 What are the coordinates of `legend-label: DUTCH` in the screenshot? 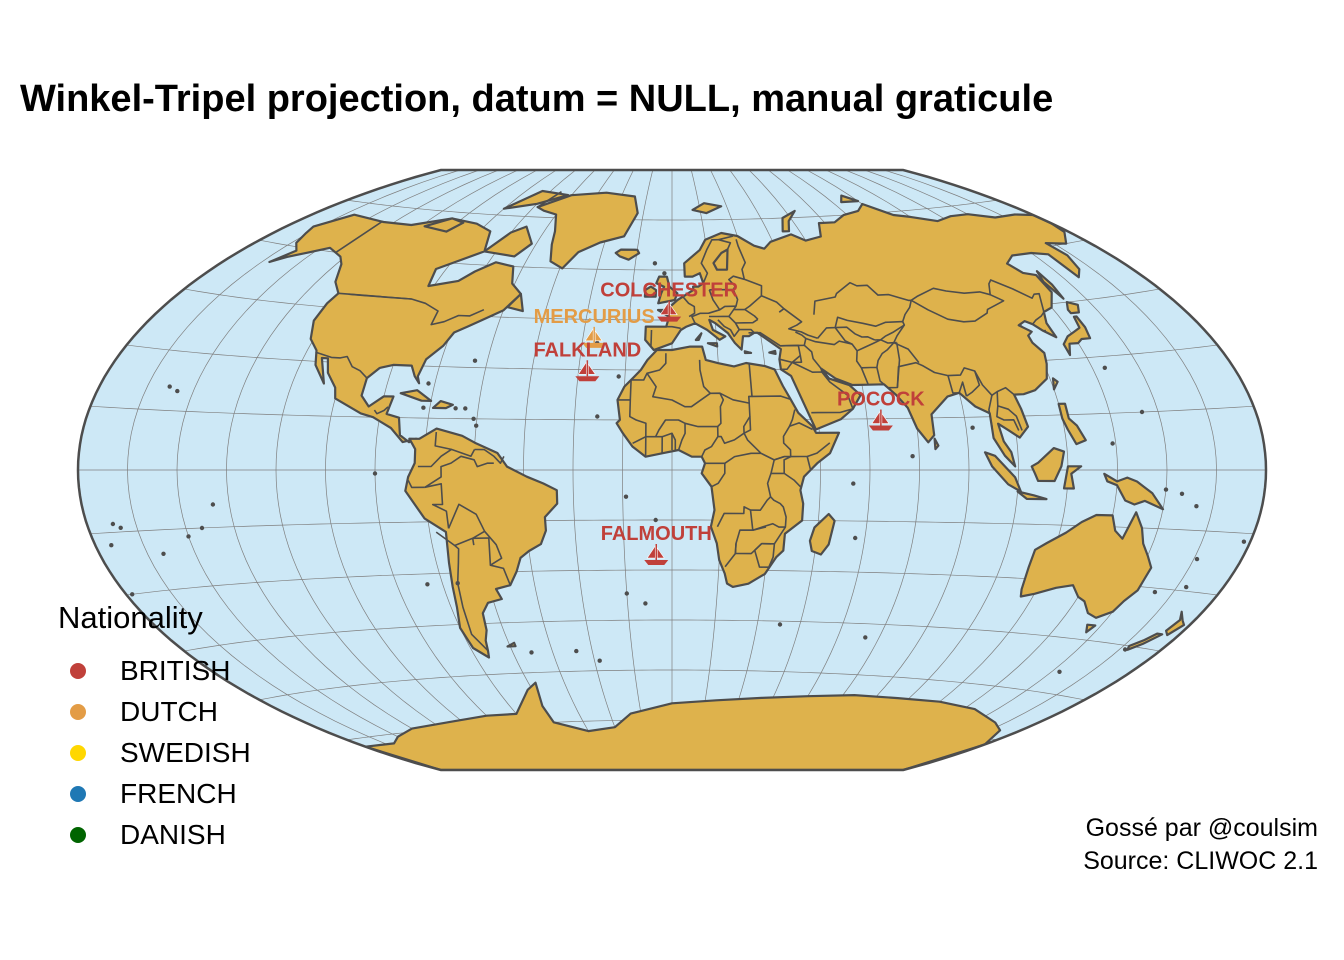 It's located at (169, 711).